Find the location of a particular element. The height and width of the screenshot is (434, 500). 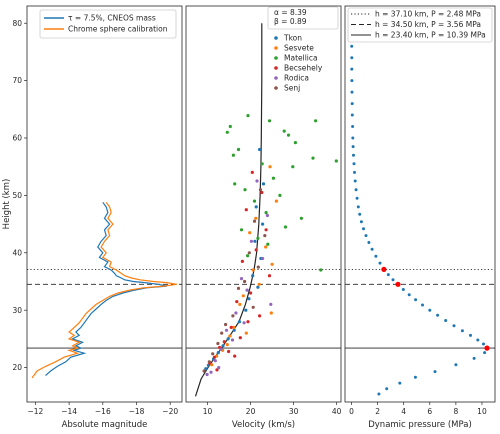

legend-label: Tkon is located at coordinates (292, 38).